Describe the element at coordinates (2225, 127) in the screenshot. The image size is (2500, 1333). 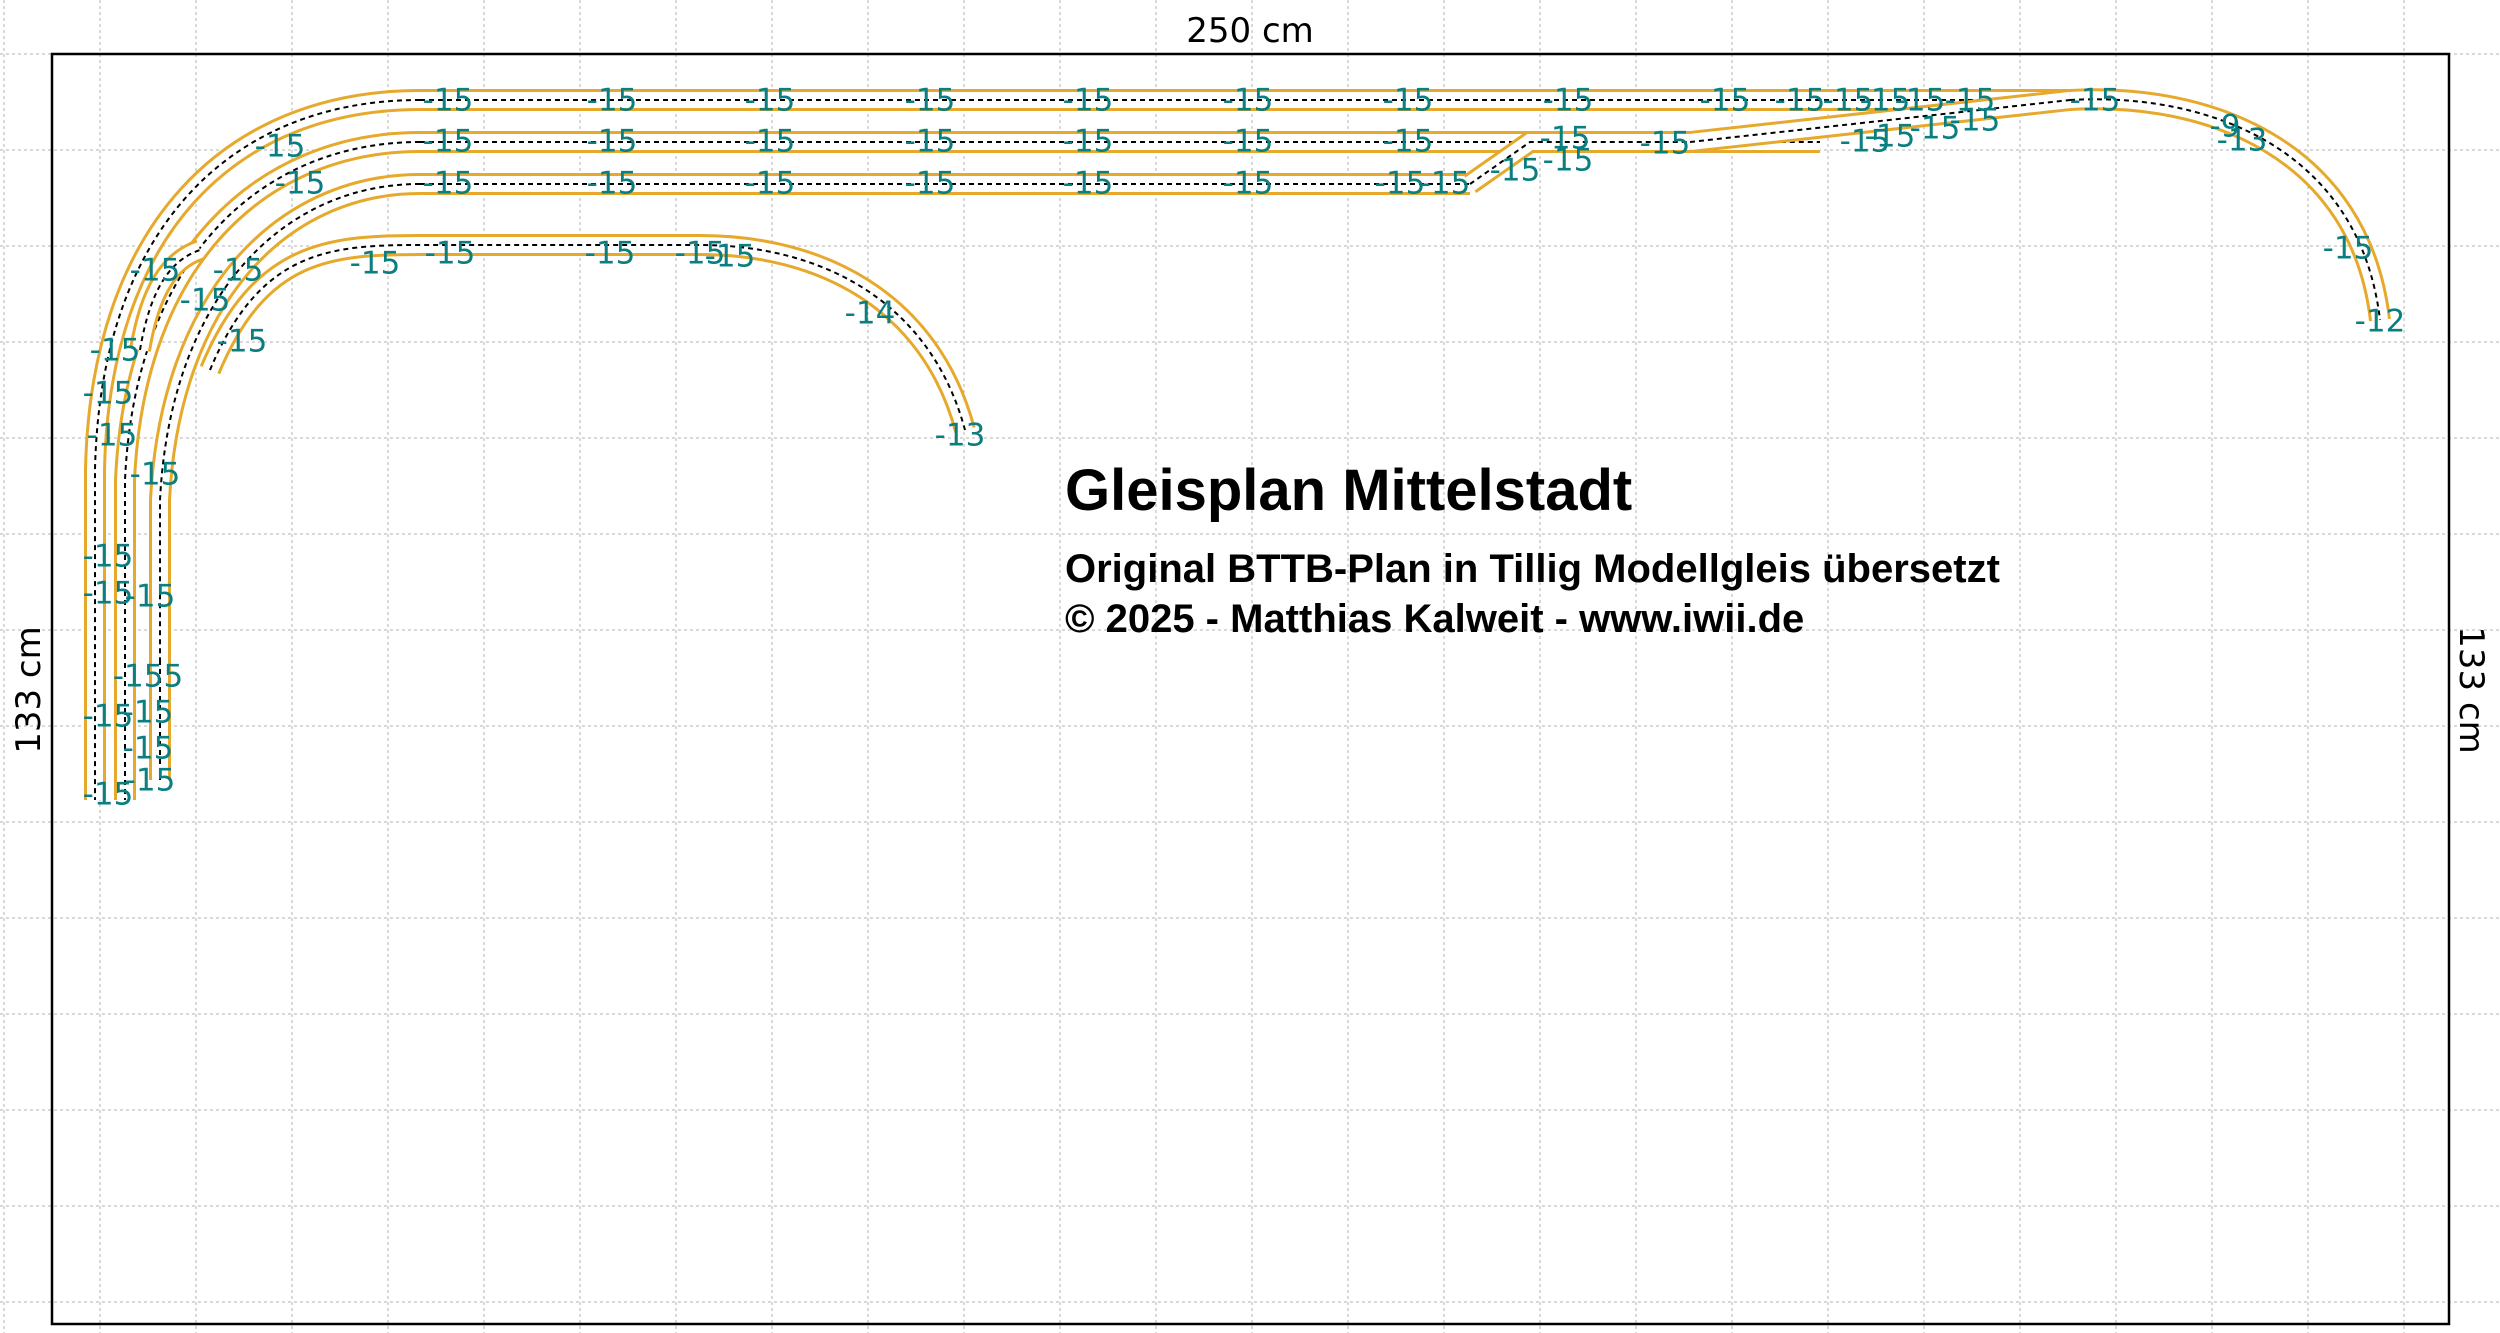
I see `track-piece-label: -9` at that location.